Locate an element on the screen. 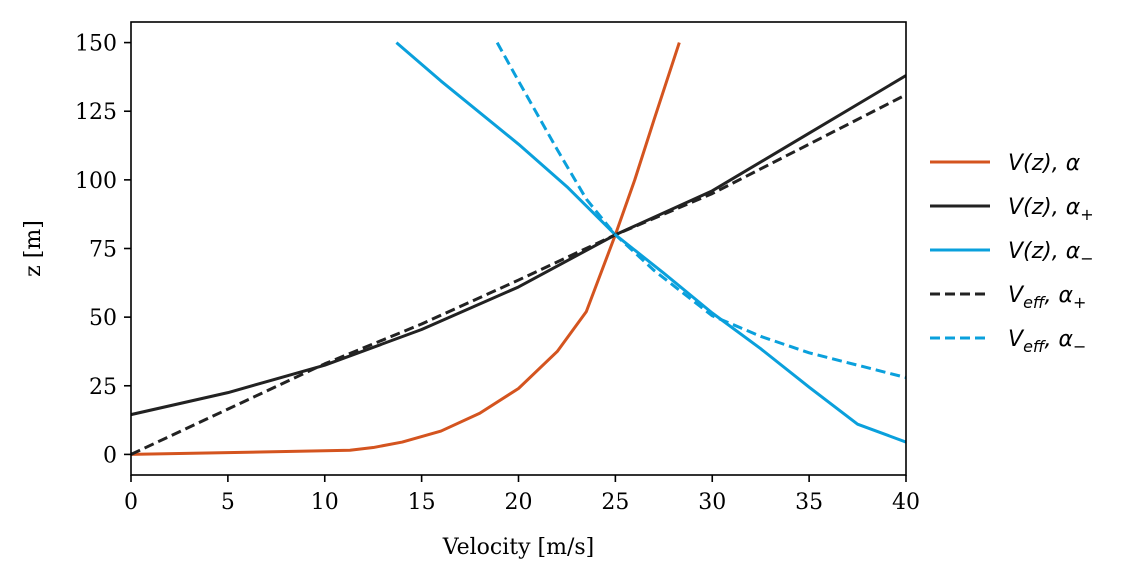 This screenshot has width=1147, height=581. y-tick-label: 150 is located at coordinates (96, 44).